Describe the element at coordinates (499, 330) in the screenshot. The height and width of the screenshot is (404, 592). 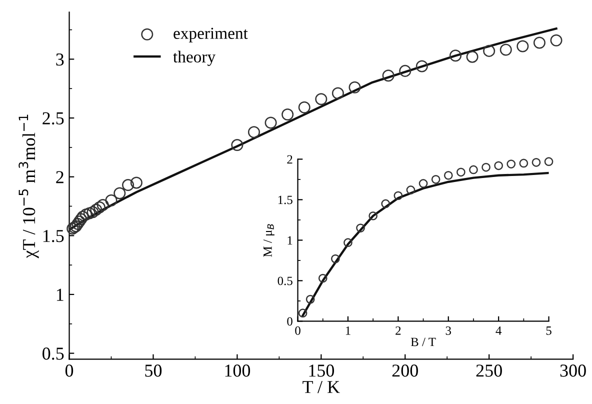
I see `x-tick-label: 4` at that location.